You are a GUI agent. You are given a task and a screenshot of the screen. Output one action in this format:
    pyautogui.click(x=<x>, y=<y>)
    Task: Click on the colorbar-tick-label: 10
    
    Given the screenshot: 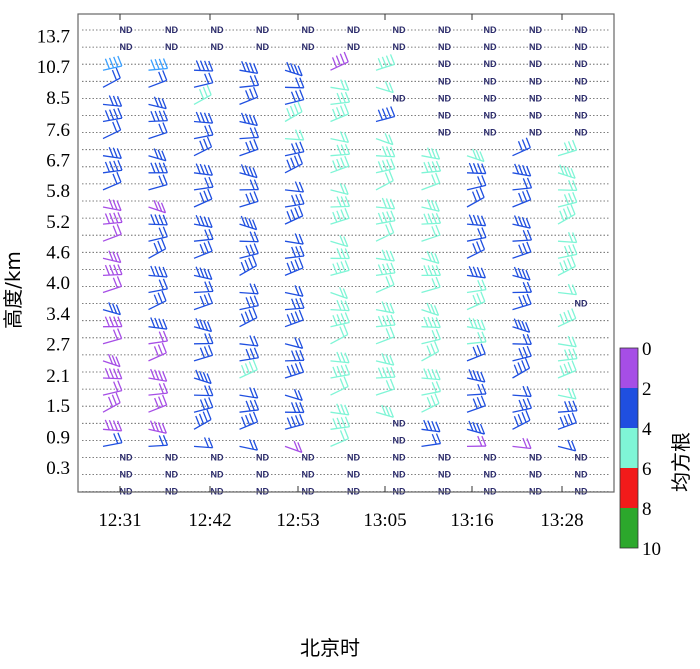 What is the action you would take?
    pyautogui.click(x=651, y=549)
    